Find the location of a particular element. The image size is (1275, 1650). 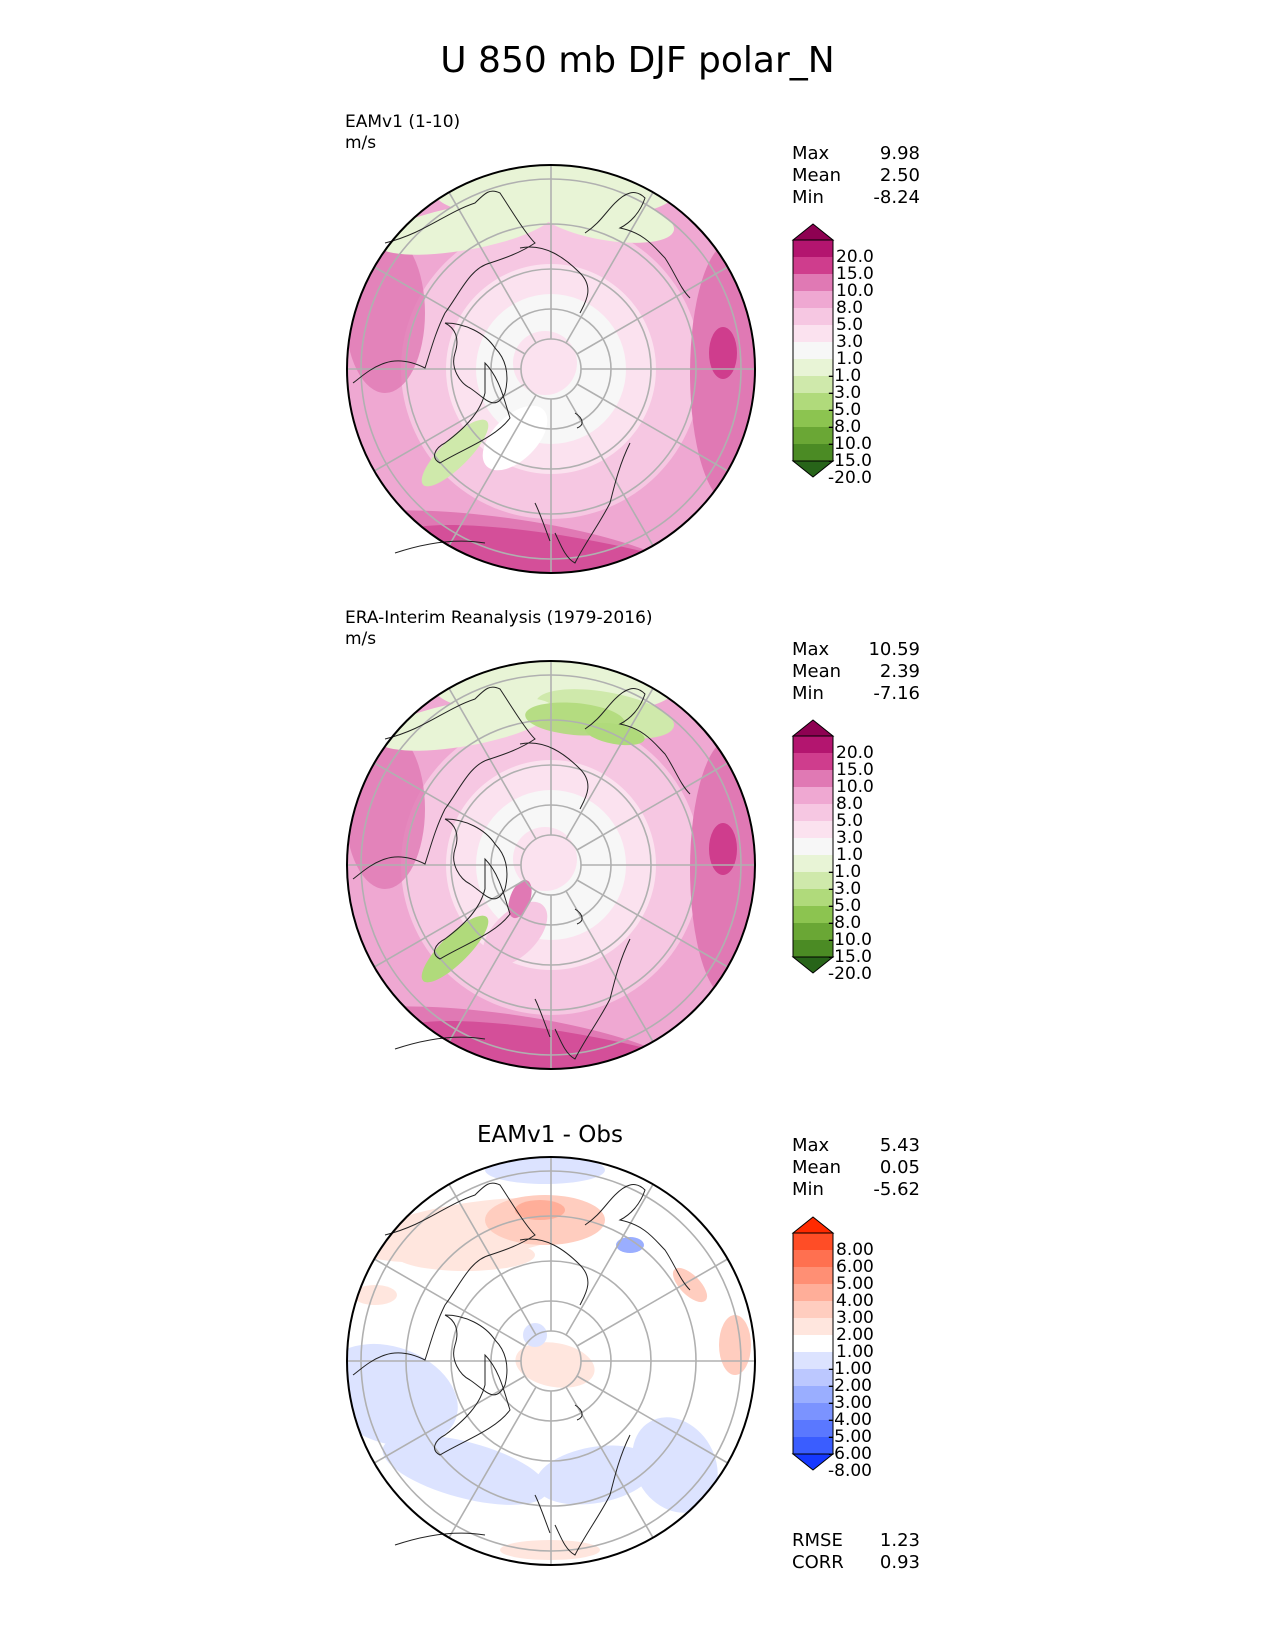

colorbar-tick-label: 4.00 is located at coordinates (855, 1301).